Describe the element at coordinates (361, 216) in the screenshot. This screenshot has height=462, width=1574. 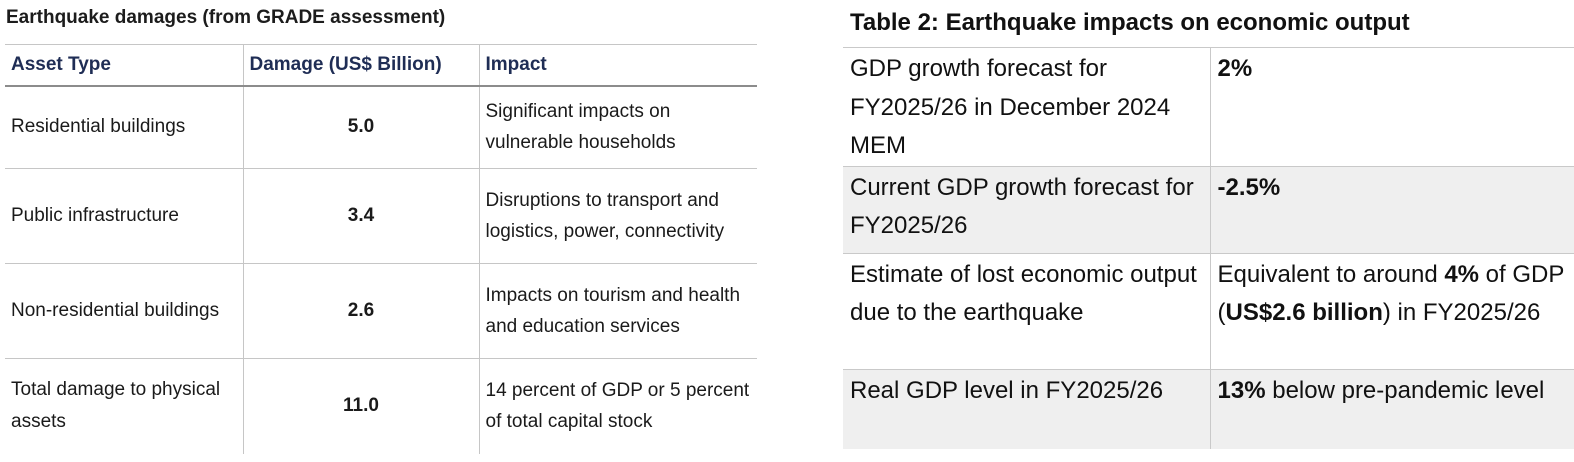
I see `damage-cell: 3.4` at that location.